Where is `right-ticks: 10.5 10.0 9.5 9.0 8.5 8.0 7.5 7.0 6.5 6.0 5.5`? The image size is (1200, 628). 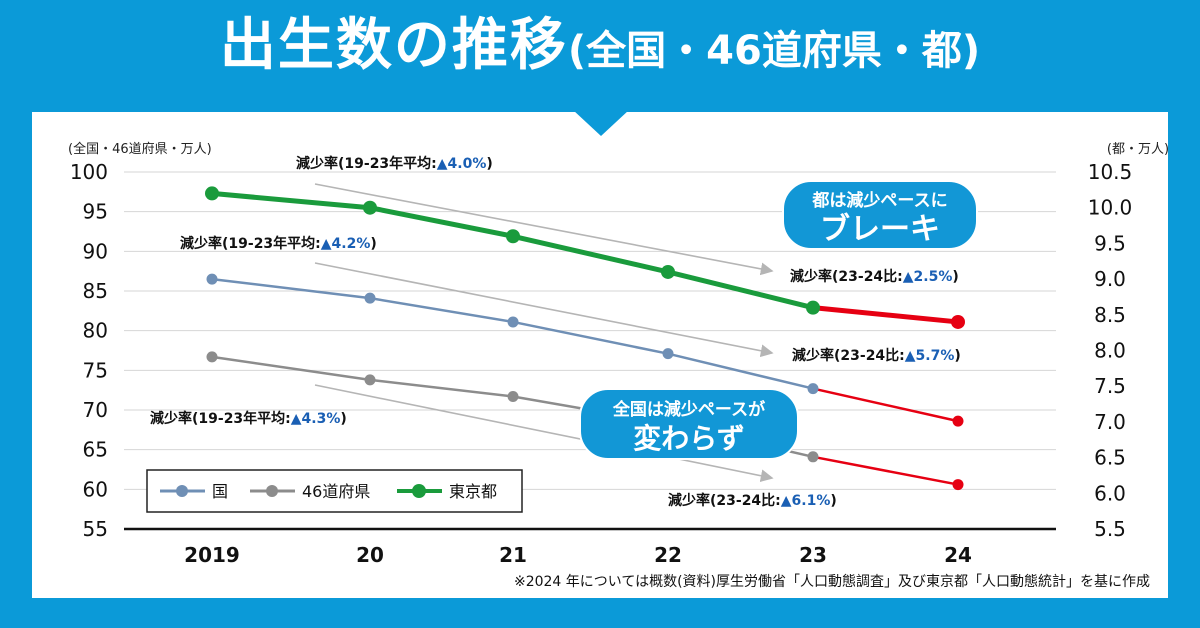 right-ticks: 10.5 10.0 9.5 9.0 8.5 8.0 7.5 7.0 6.5 6.0 5.5 is located at coordinates (1110, 350).